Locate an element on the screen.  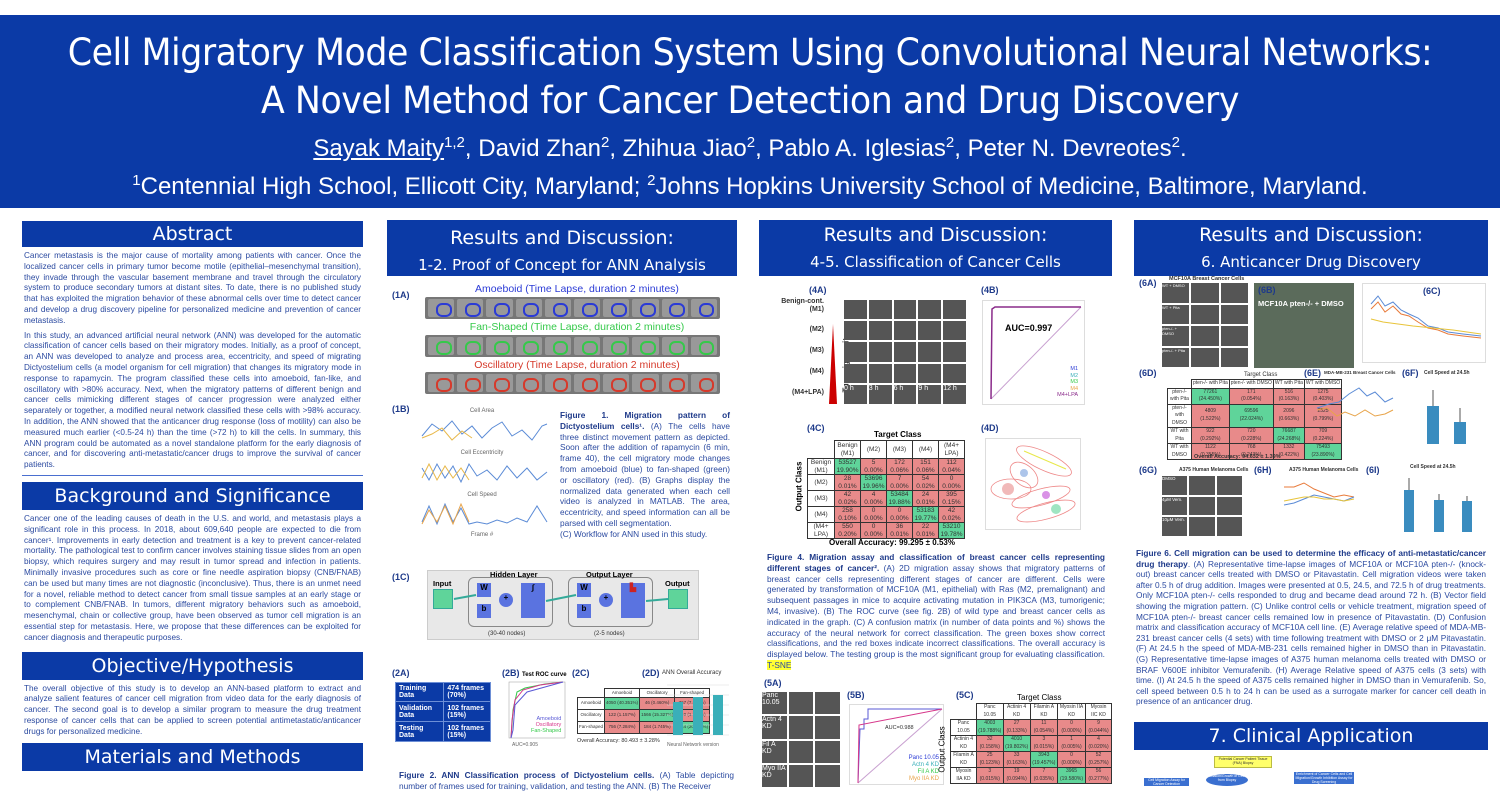
figure-label: (6D) is located at coordinates (1148, 373).